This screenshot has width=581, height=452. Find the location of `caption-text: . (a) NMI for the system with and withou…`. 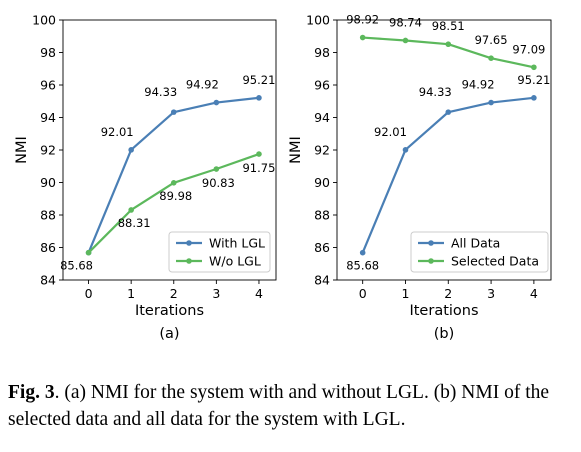

caption-text: . (a) NMI for the system with and withou… is located at coordinates (279, 406).